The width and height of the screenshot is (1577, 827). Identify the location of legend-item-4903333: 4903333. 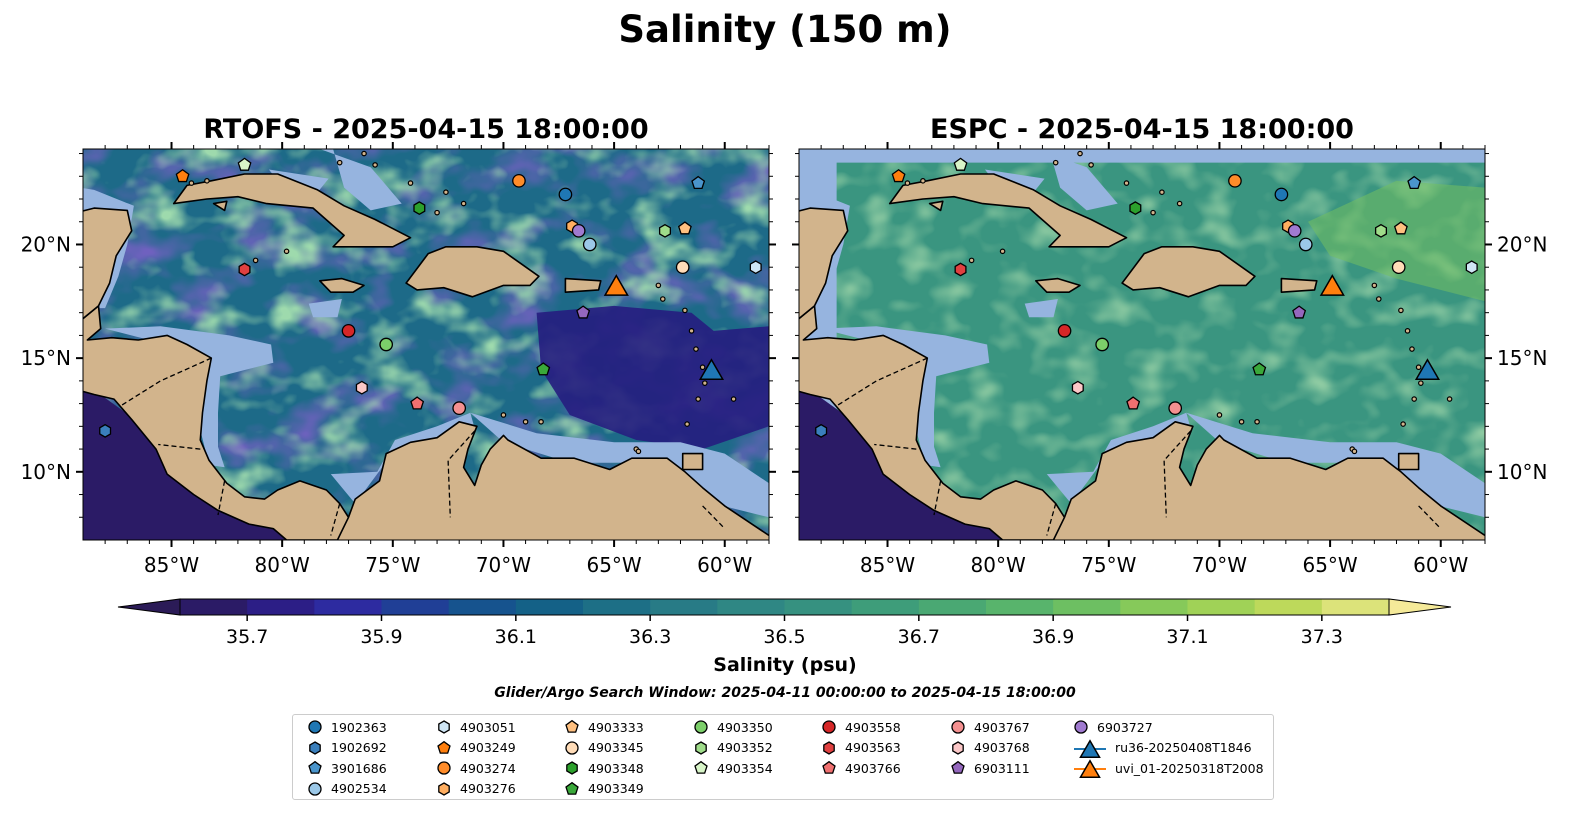
(604, 727).